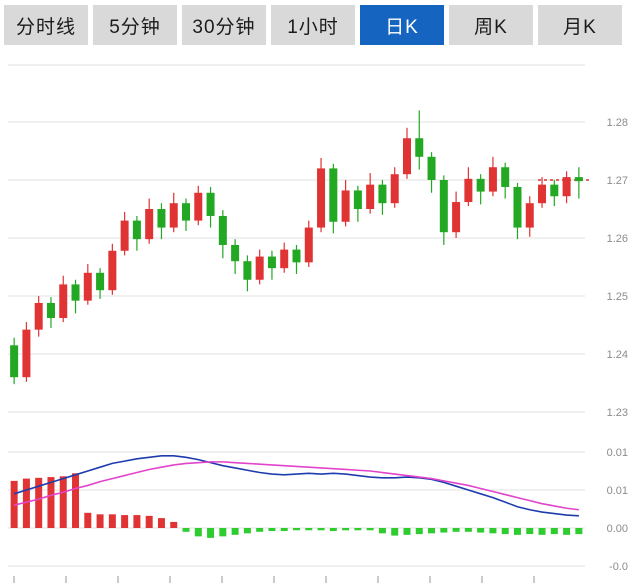  I want to click on tab-1hour: 1小时, so click(313, 25).